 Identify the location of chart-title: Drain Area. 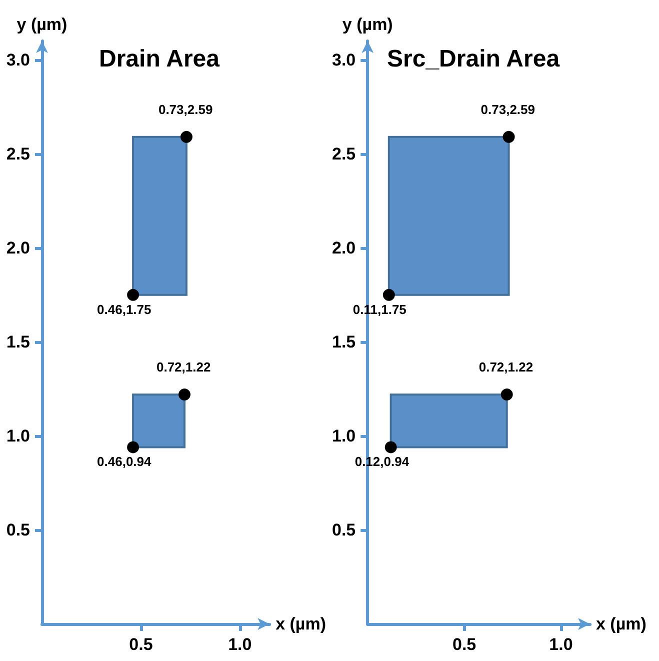
(159, 59).